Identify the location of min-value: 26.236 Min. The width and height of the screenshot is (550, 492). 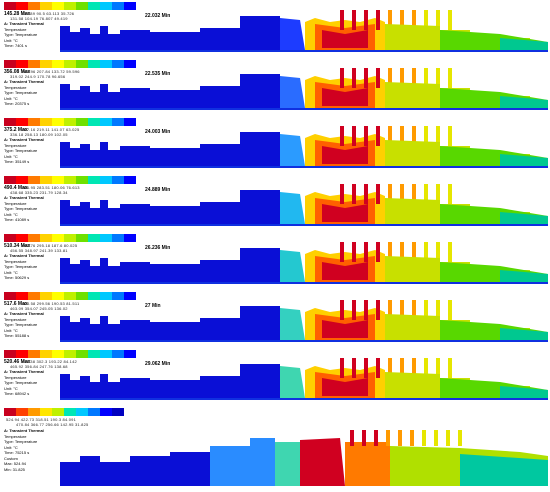
(157, 248).